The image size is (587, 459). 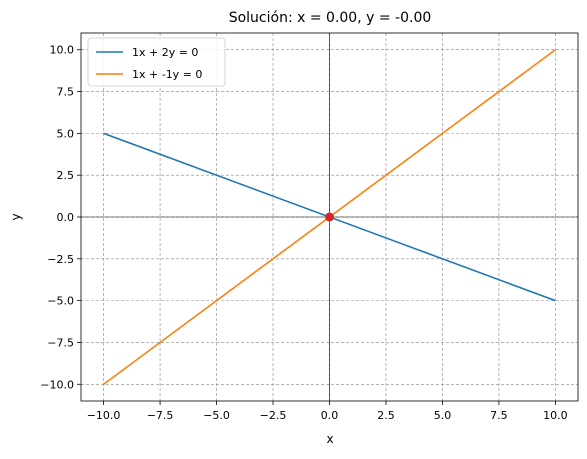 What do you see at coordinates (499, 415) in the screenshot?
I see `x-tick-label: 7.5` at bounding box center [499, 415].